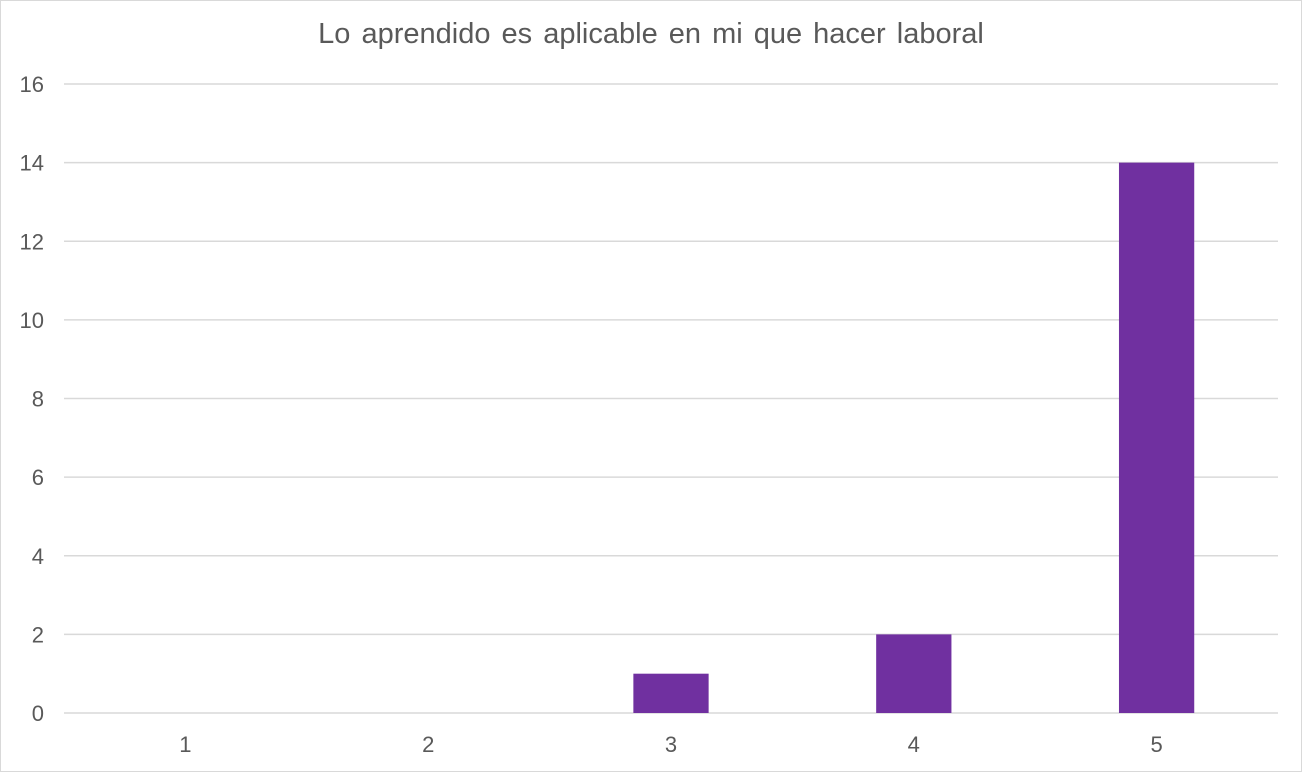 This screenshot has height=772, width=1302. Describe the element at coordinates (38, 477) in the screenshot. I see `y-tick-label: 6` at that location.